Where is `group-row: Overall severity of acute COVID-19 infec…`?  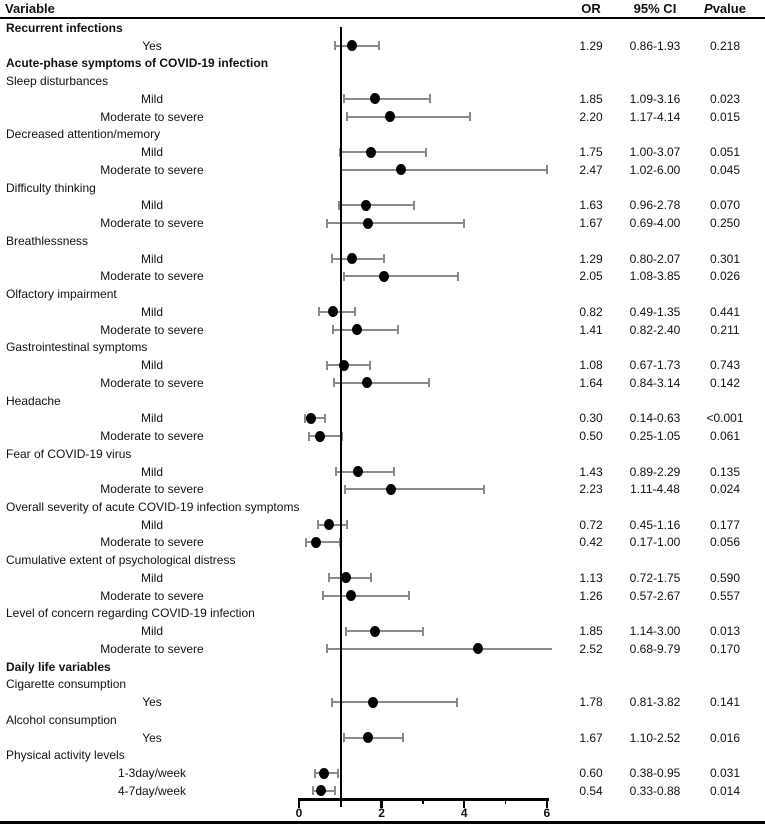 group-row: Overall severity of acute COVID-19 infec… is located at coordinates (382, 507).